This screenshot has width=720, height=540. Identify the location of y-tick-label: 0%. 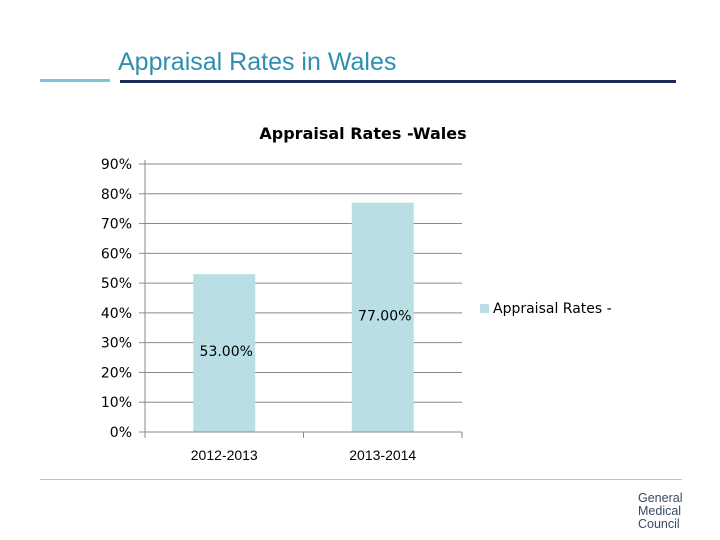
(121, 433).